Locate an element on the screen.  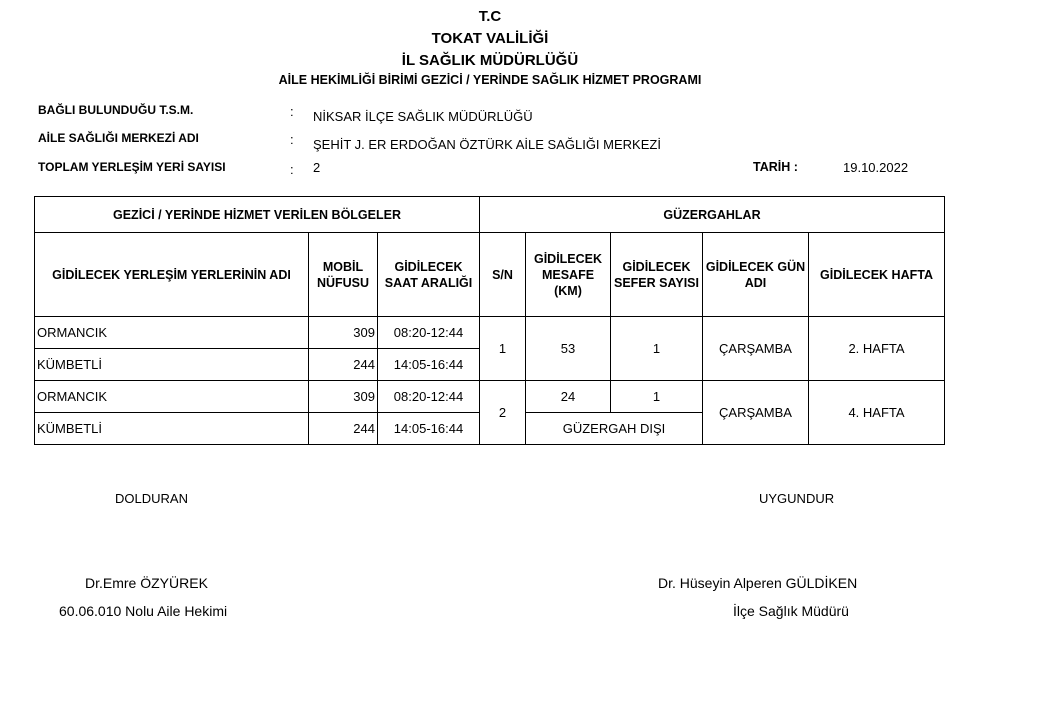
col-header-sn: S/N is located at coordinates (502, 274).